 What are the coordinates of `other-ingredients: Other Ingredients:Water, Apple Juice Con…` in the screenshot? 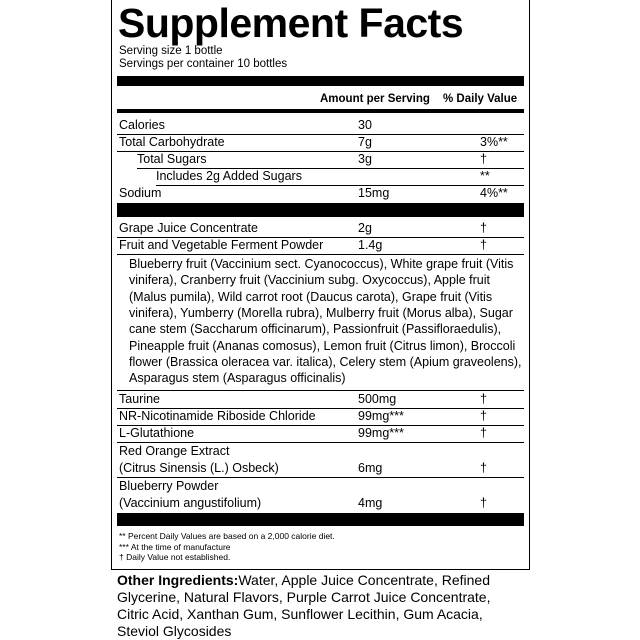 It's located at (315, 606).